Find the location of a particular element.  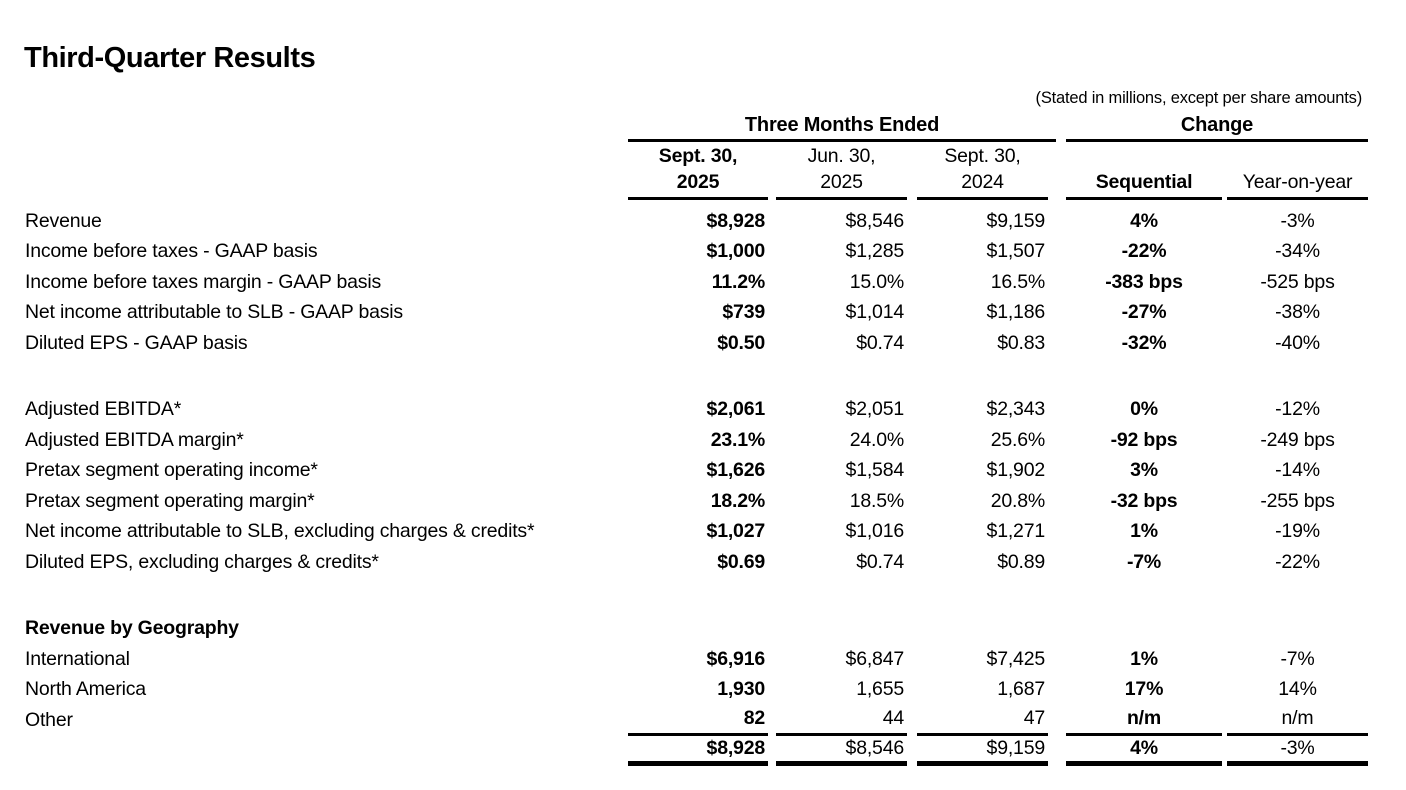

cell-sequential: -92 bps is located at coordinates (1144, 439).